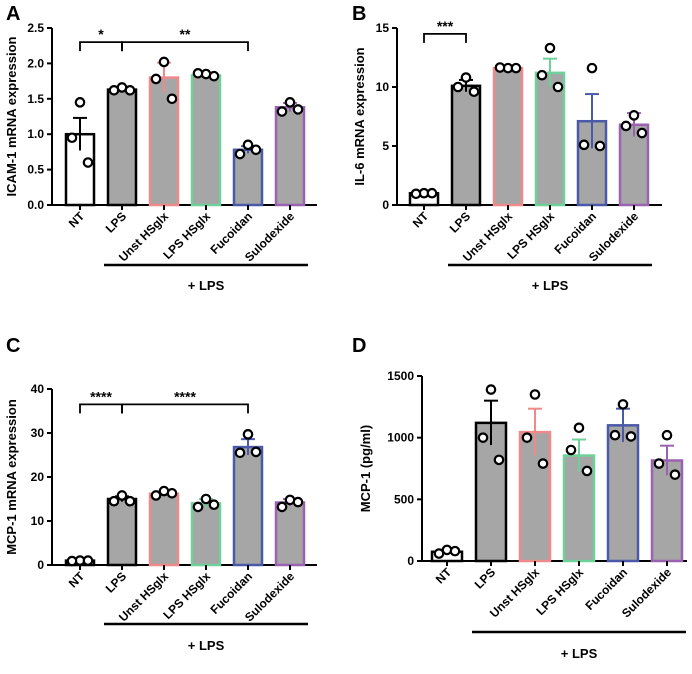  Describe the element at coordinates (359, 116) in the screenshot. I see `y-axis-label: IL-6 mRNA expression` at that location.